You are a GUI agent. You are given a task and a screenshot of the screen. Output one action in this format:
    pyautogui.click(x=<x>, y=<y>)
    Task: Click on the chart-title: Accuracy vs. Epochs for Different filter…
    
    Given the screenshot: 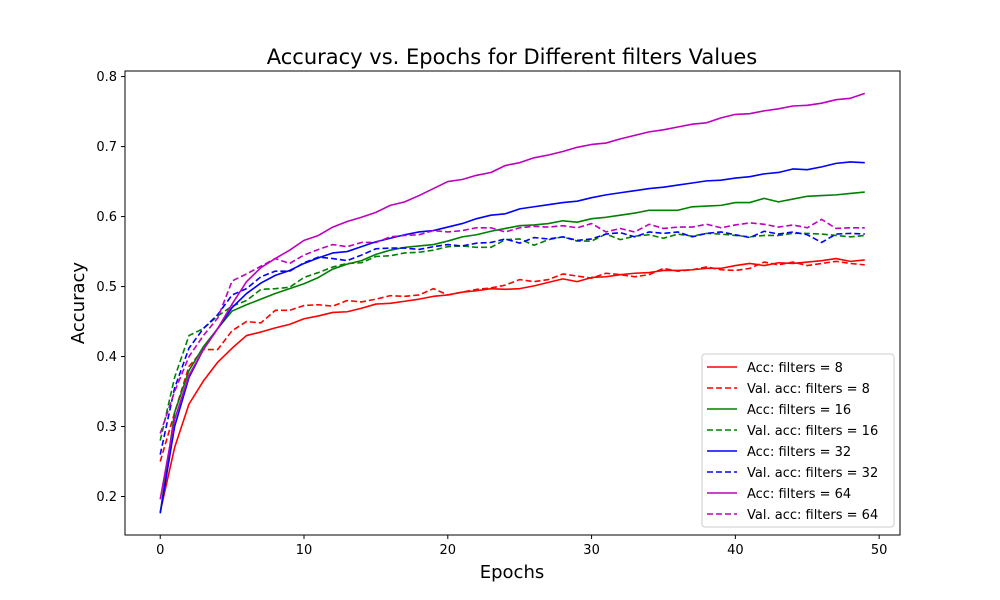 What is the action you would take?
    pyautogui.click(x=512, y=57)
    